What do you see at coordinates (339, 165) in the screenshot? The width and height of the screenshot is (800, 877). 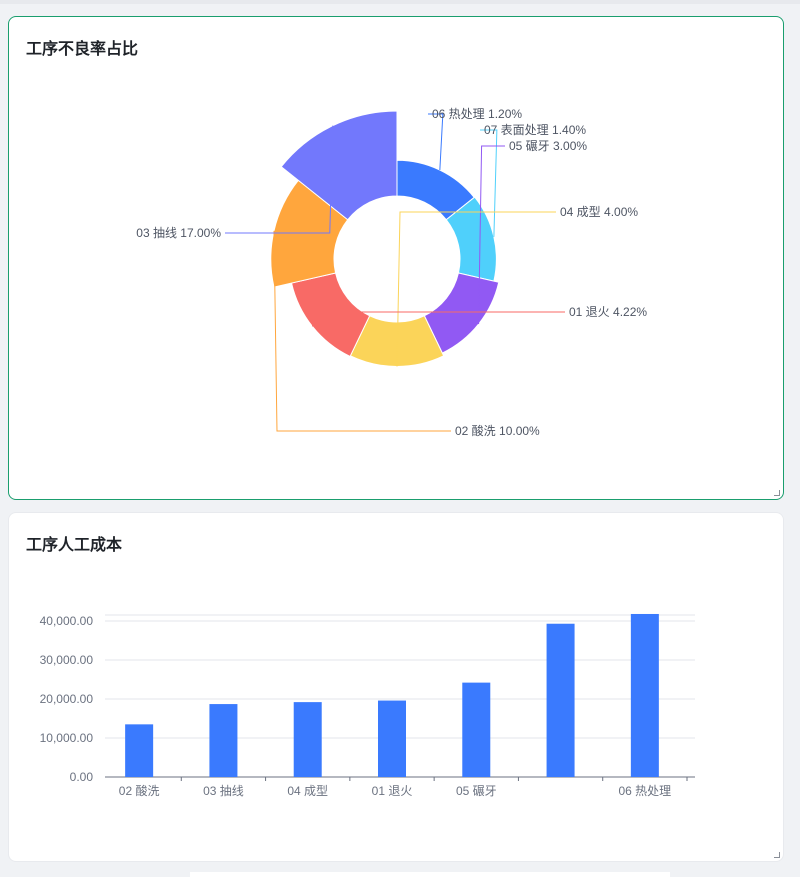 I see `donut-slice` at bounding box center [339, 165].